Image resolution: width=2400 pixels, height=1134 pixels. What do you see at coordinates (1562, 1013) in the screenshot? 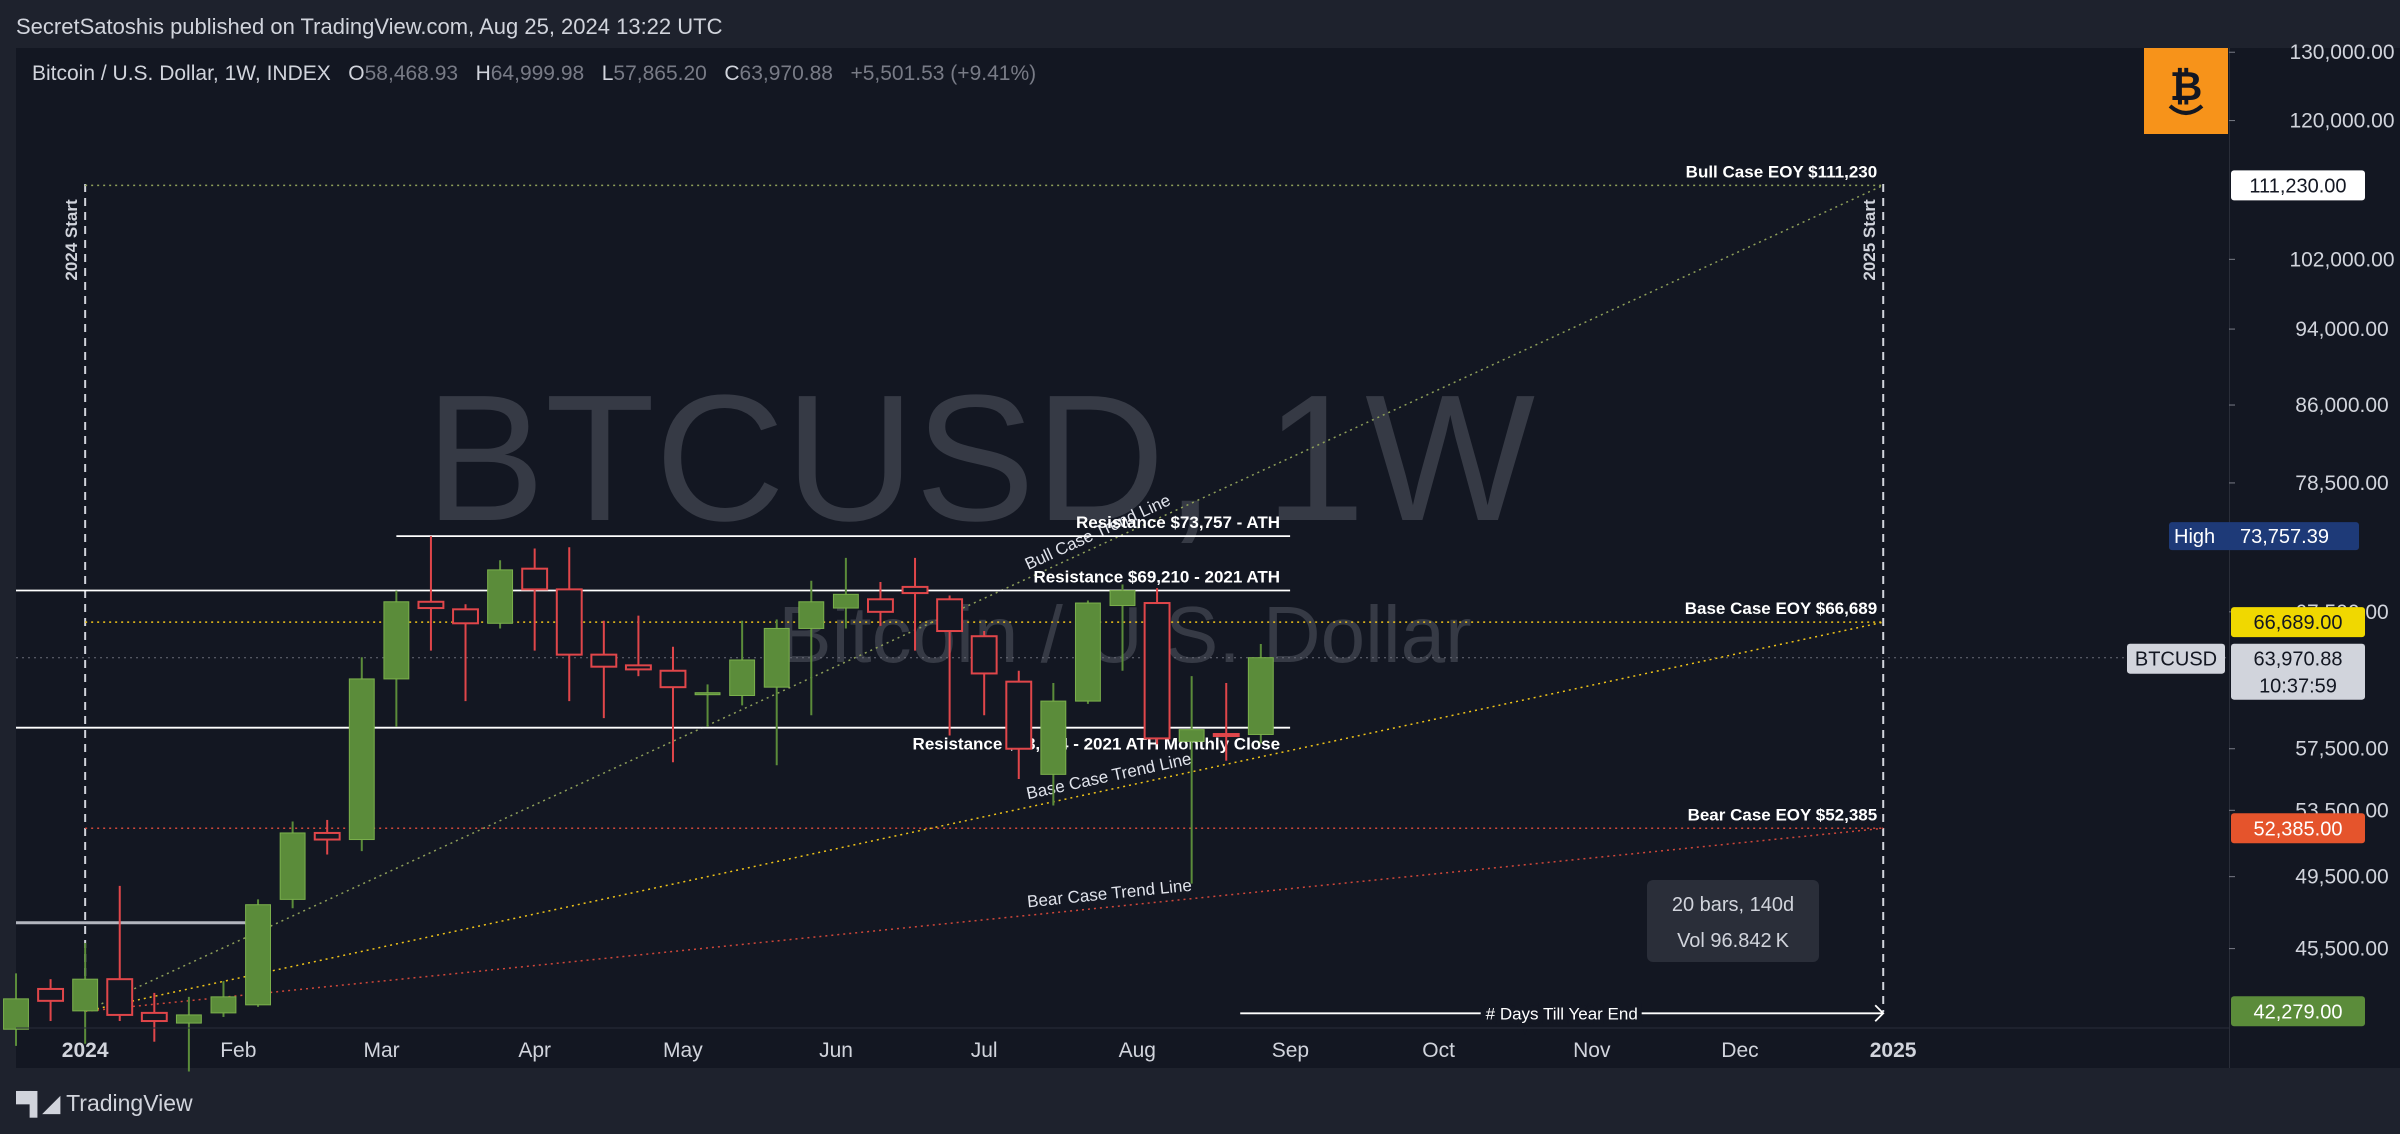
I see `measure-label: # Days Till Year End` at bounding box center [1562, 1013].